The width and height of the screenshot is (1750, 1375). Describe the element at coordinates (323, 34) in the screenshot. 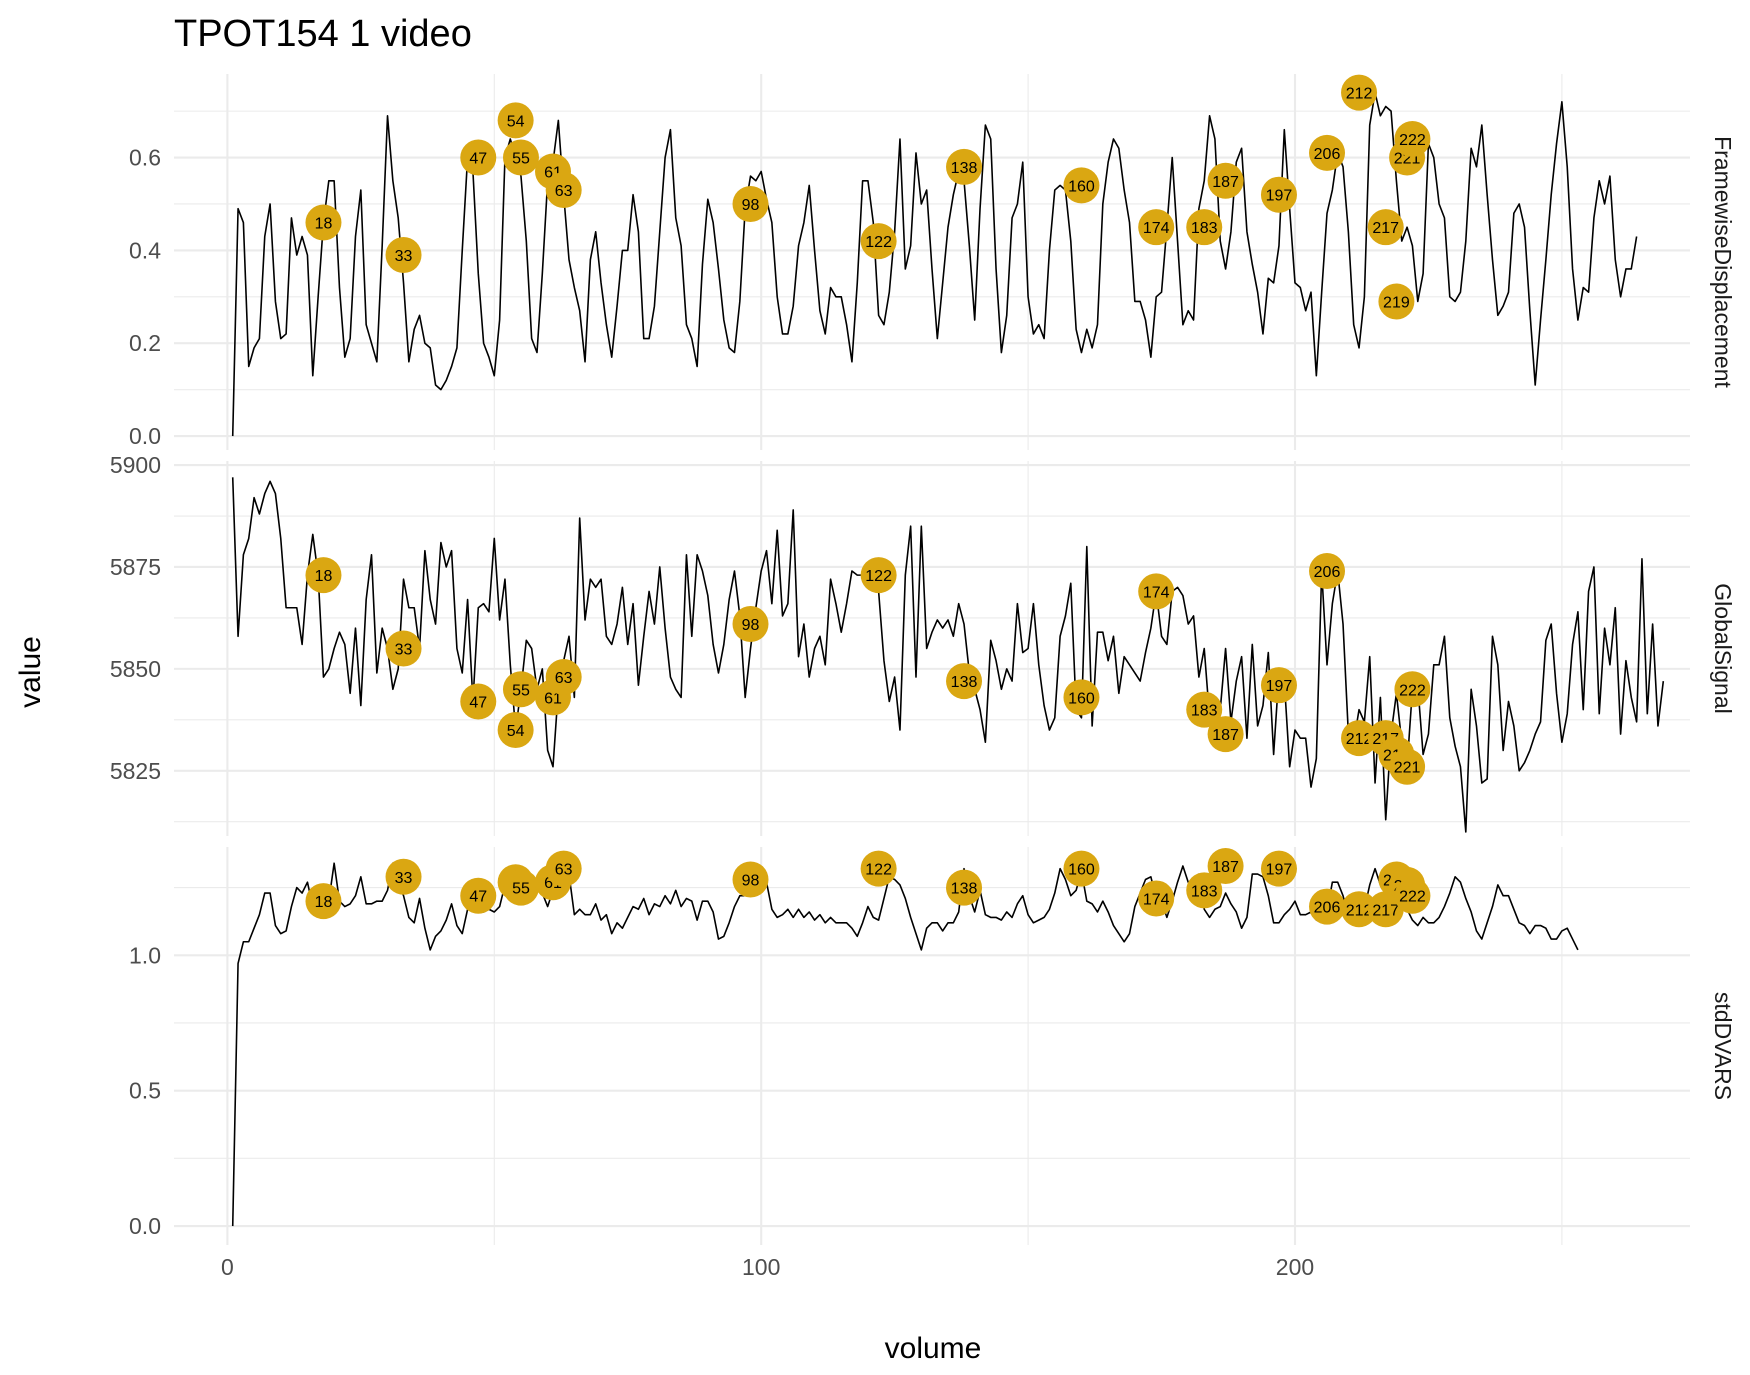

I see `chart-title: TPOT154 1 video` at that location.